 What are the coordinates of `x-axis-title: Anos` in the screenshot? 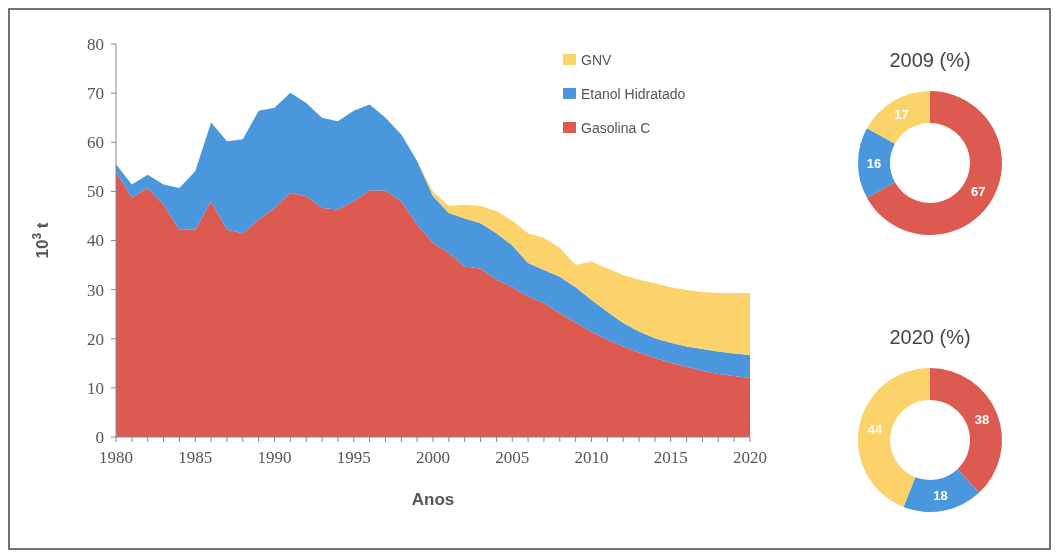 It's located at (433, 499).